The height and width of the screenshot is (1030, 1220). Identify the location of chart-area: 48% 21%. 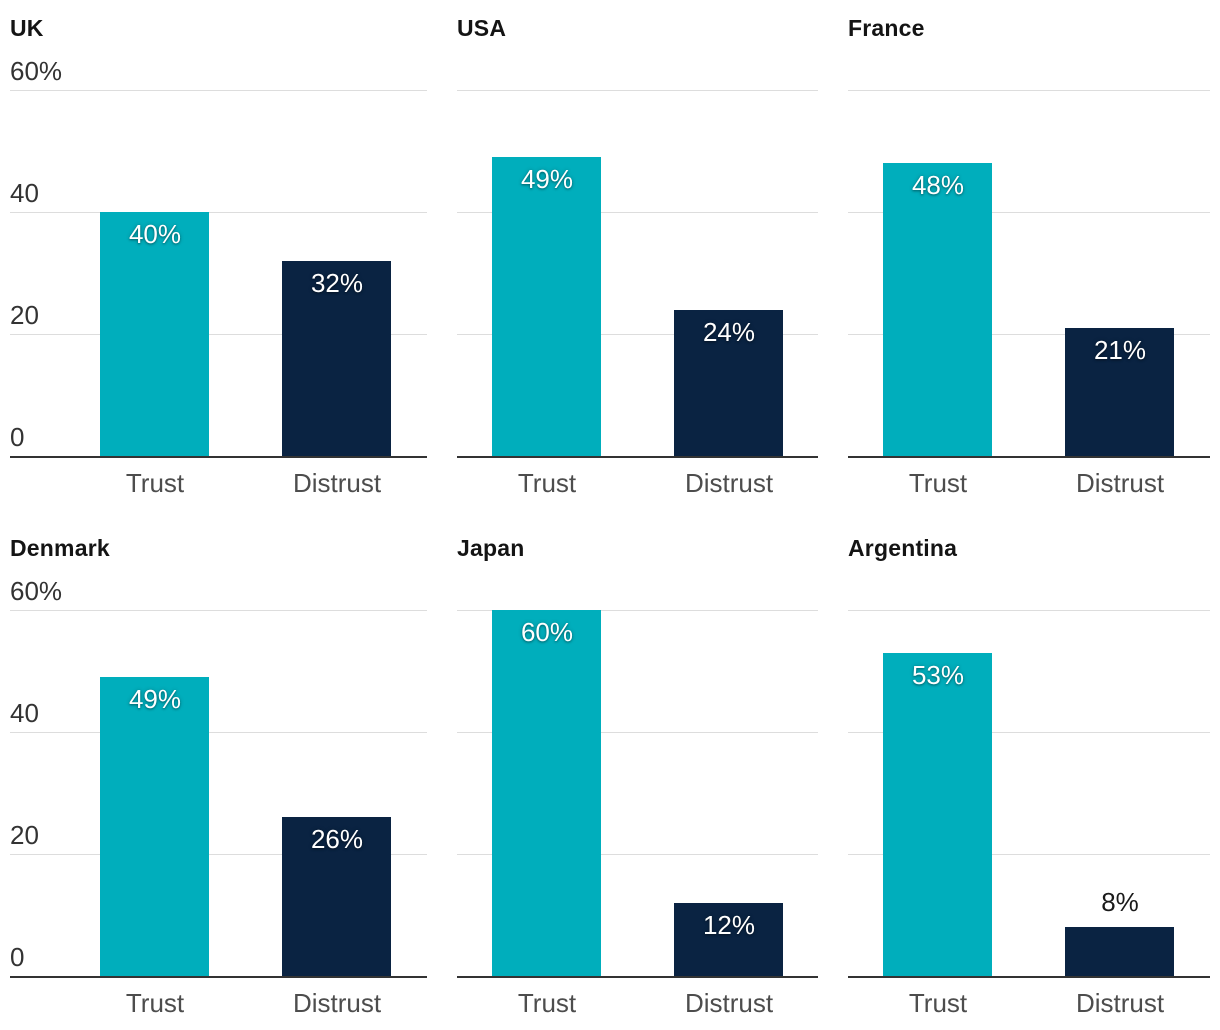
(1029, 274).